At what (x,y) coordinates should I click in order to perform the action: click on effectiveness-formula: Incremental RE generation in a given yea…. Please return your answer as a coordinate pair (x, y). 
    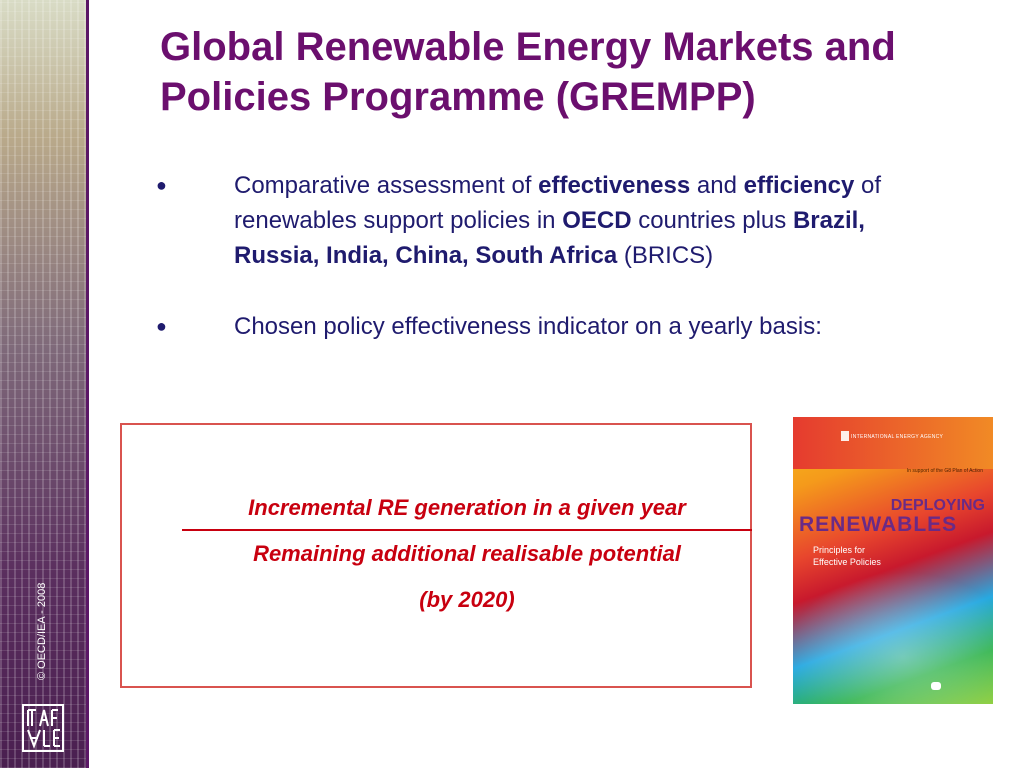
    Looking at the image, I should click on (467, 554).